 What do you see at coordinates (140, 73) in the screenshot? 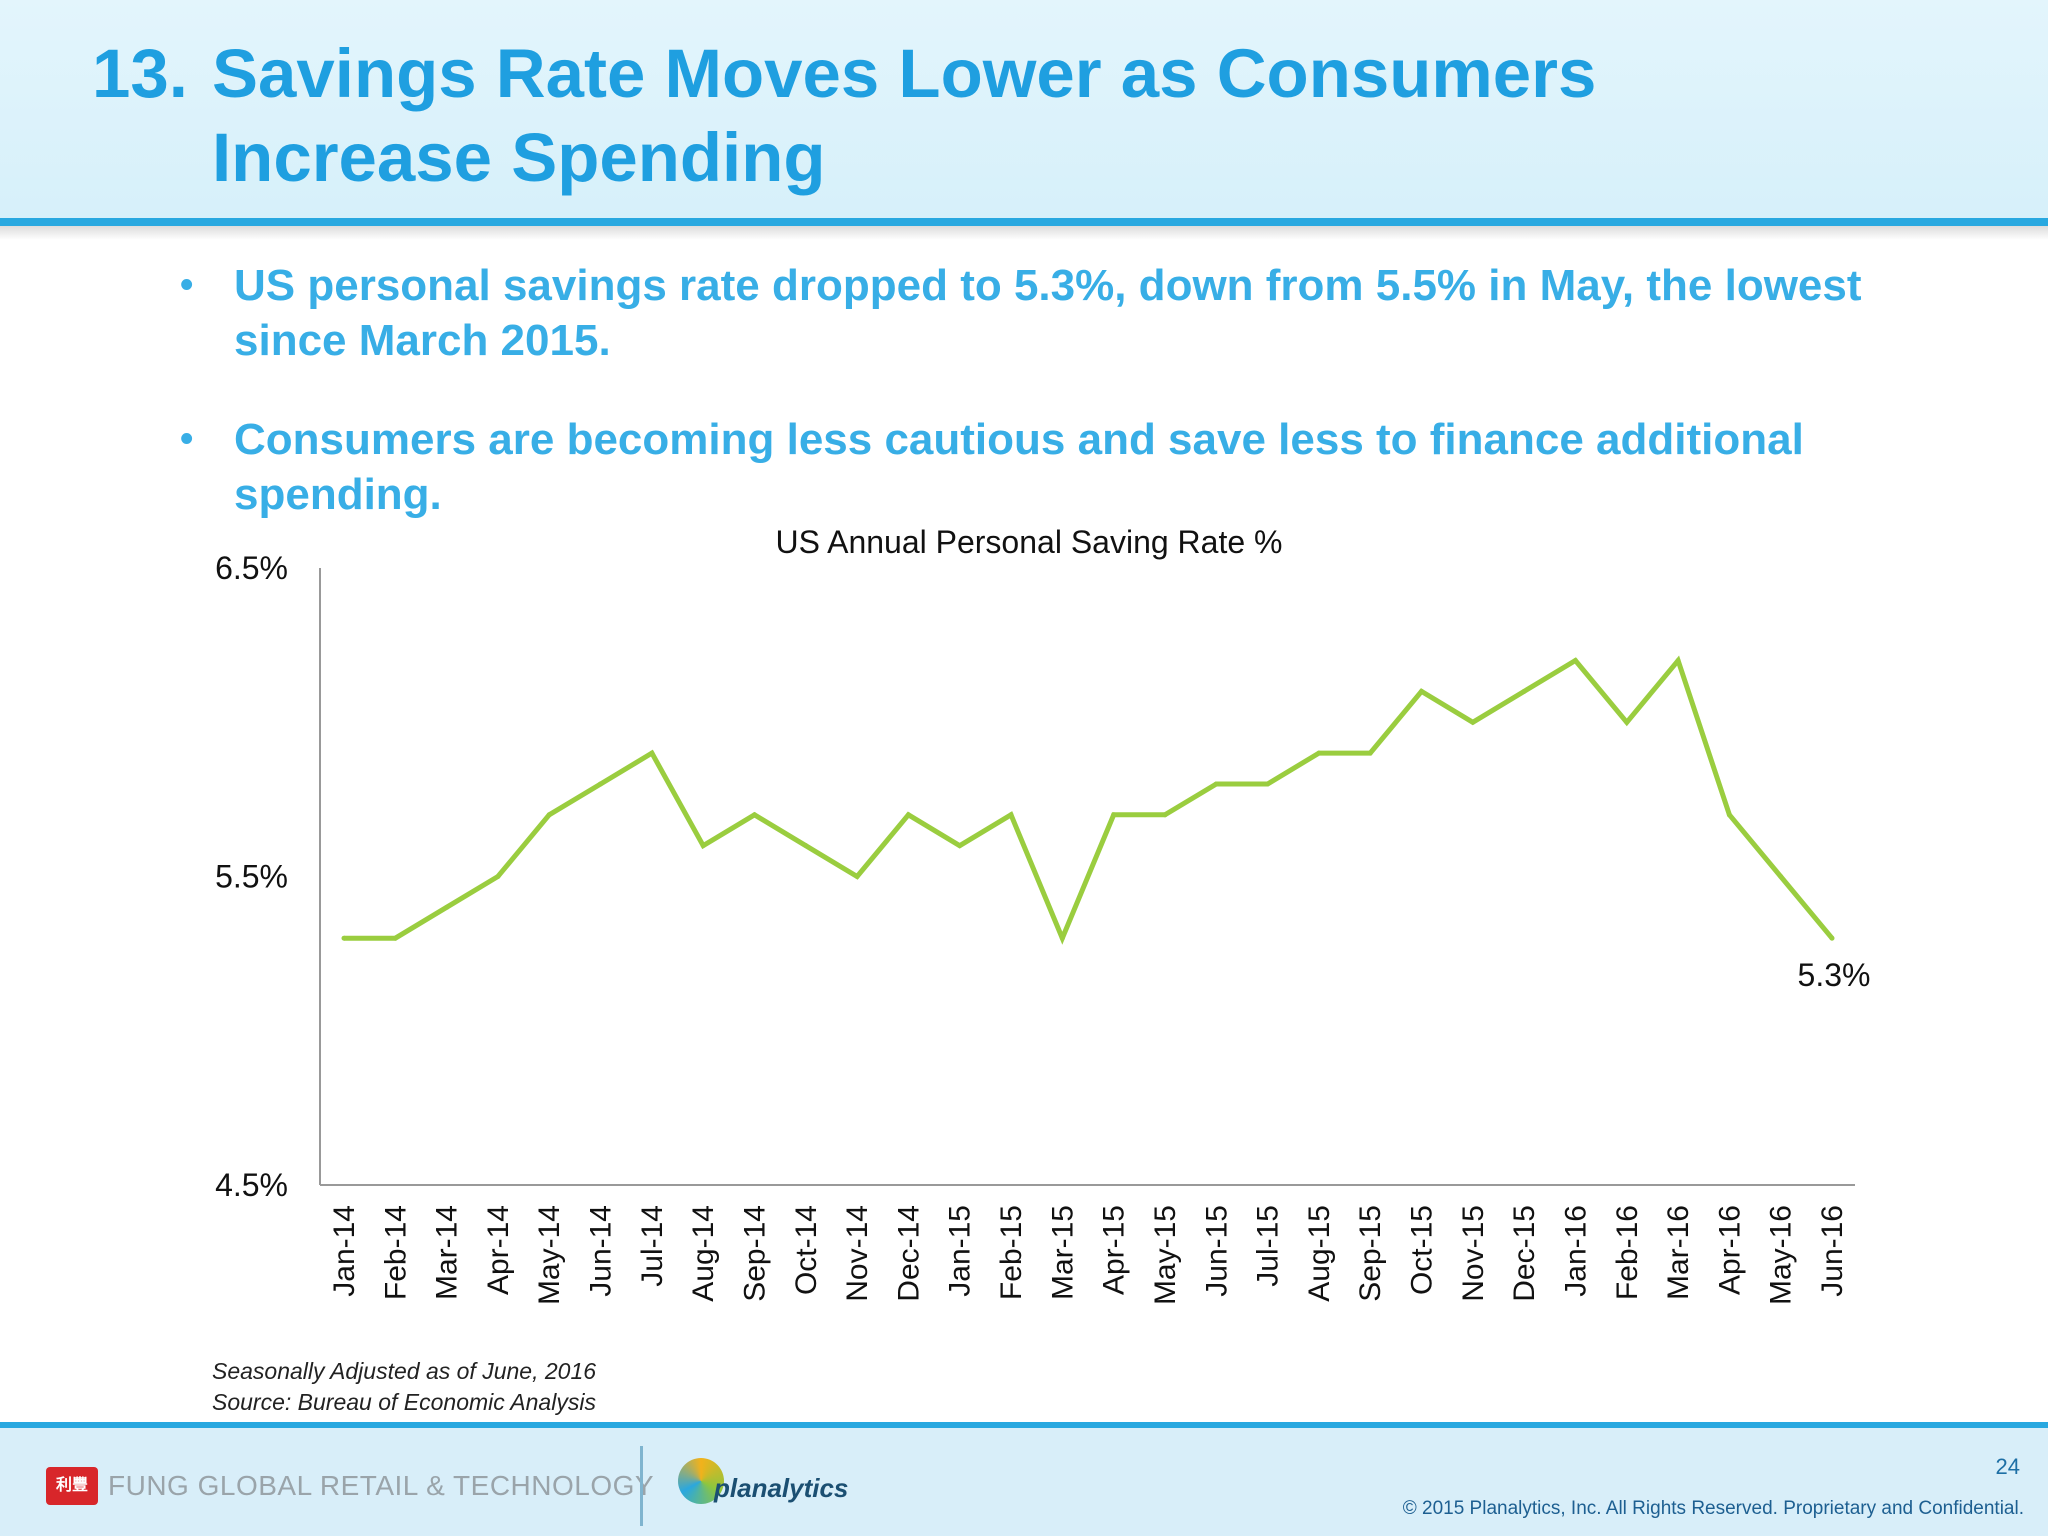
I see `title-number: 13.` at bounding box center [140, 73].